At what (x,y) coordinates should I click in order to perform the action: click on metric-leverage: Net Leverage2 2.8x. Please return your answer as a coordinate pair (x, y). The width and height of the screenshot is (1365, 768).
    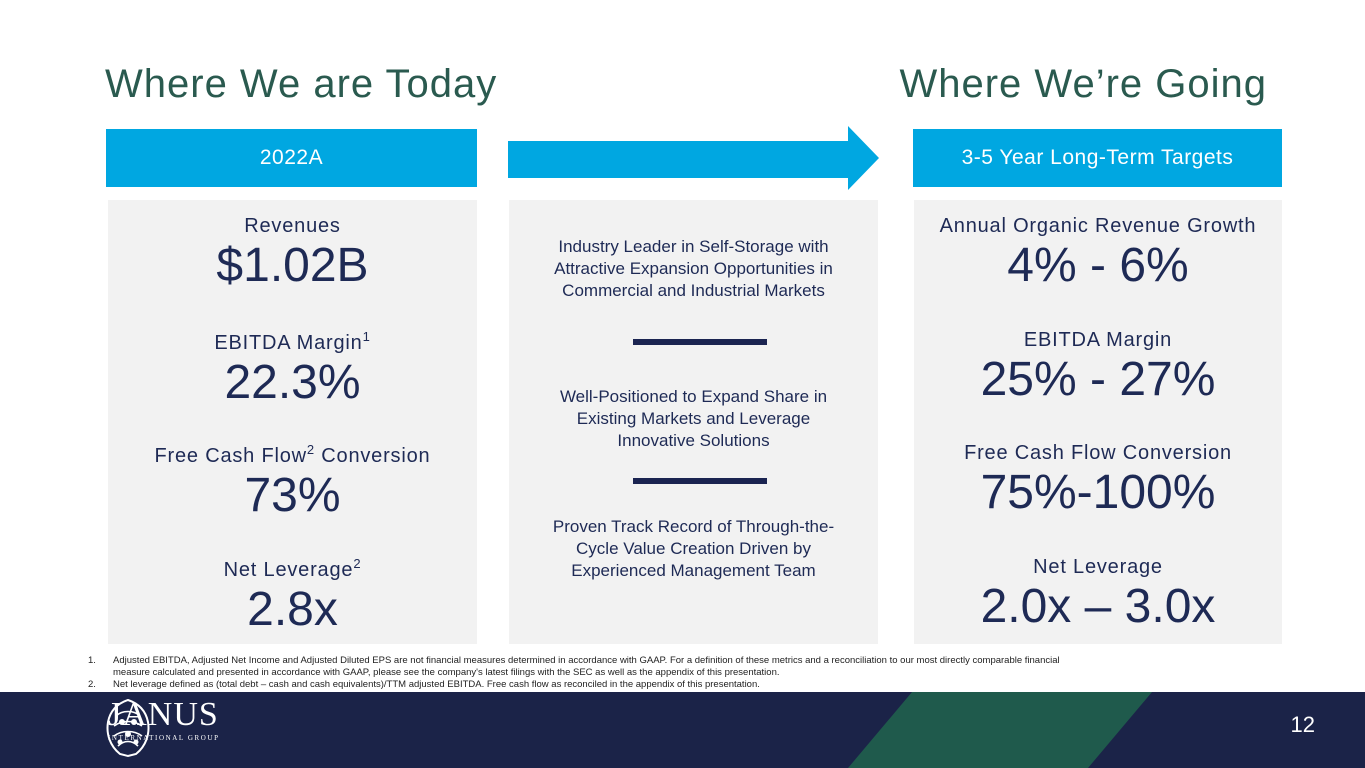
    Looking at the image, I should click on (292, 596).